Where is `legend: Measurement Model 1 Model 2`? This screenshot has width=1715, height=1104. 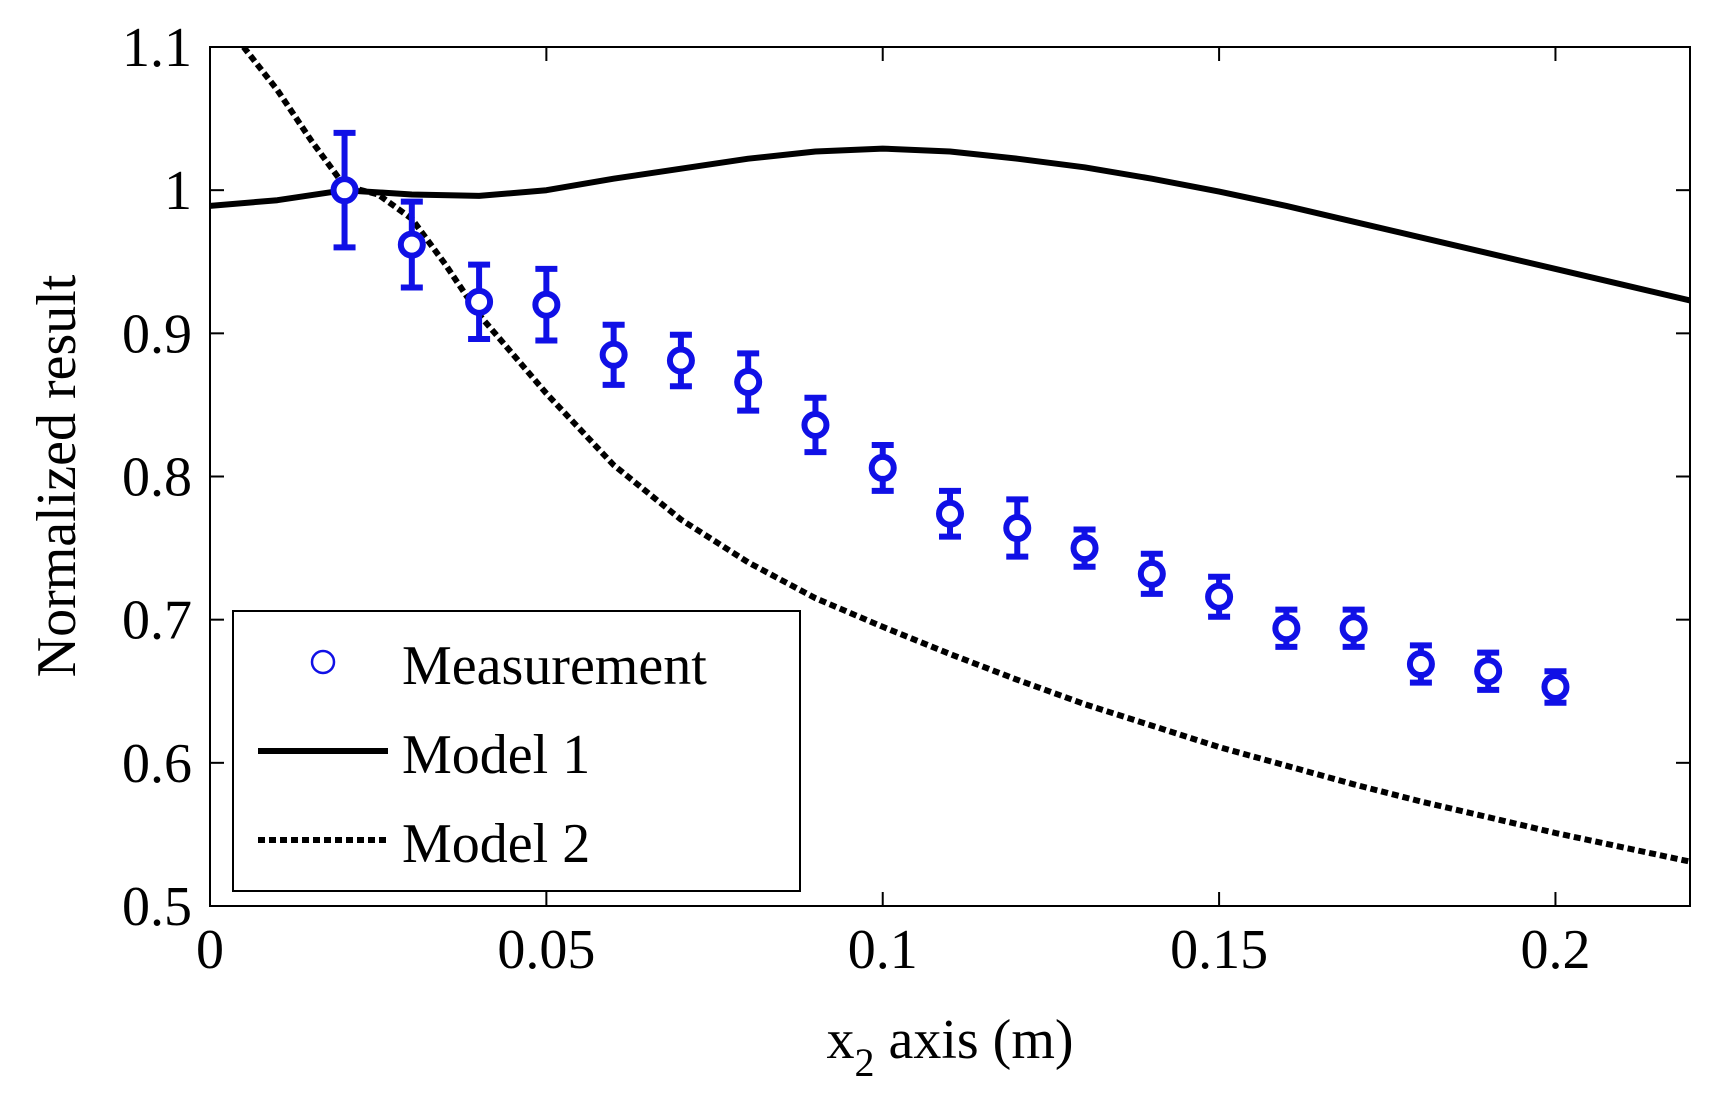 legend: Measurement Model 1 Model 2 is located at coordinates (516, 751).